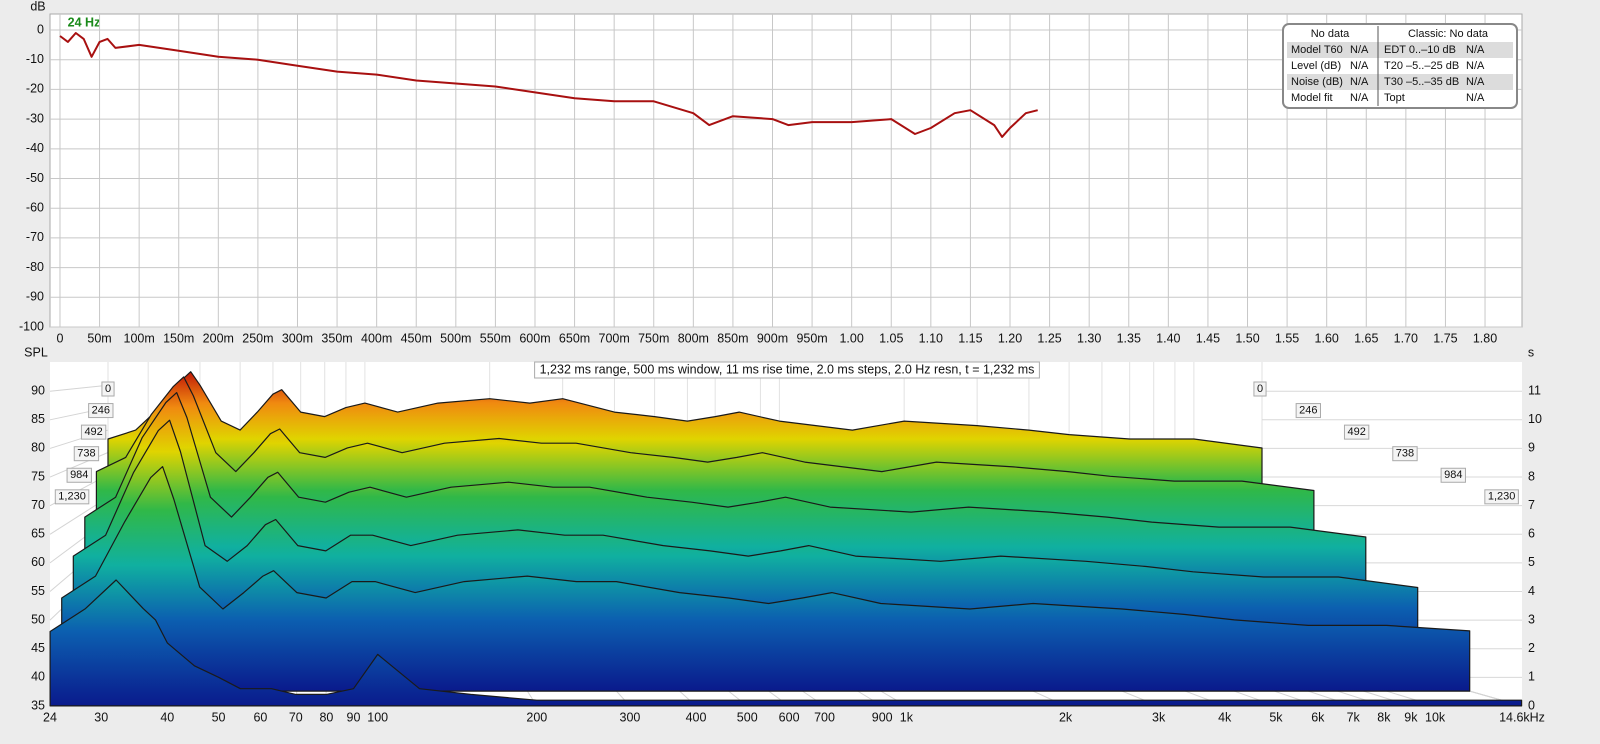 This screenshot has height=744, width=1600. I want to click on y-tick-label: -10, so click(35, 59).